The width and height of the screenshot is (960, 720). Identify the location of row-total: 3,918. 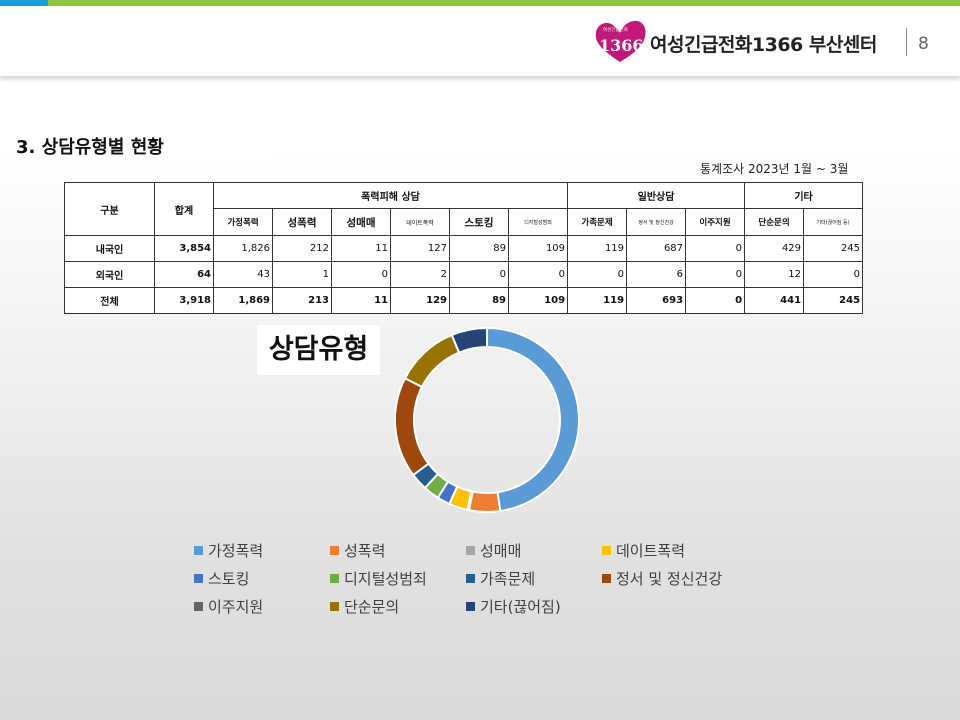
(184, 300).